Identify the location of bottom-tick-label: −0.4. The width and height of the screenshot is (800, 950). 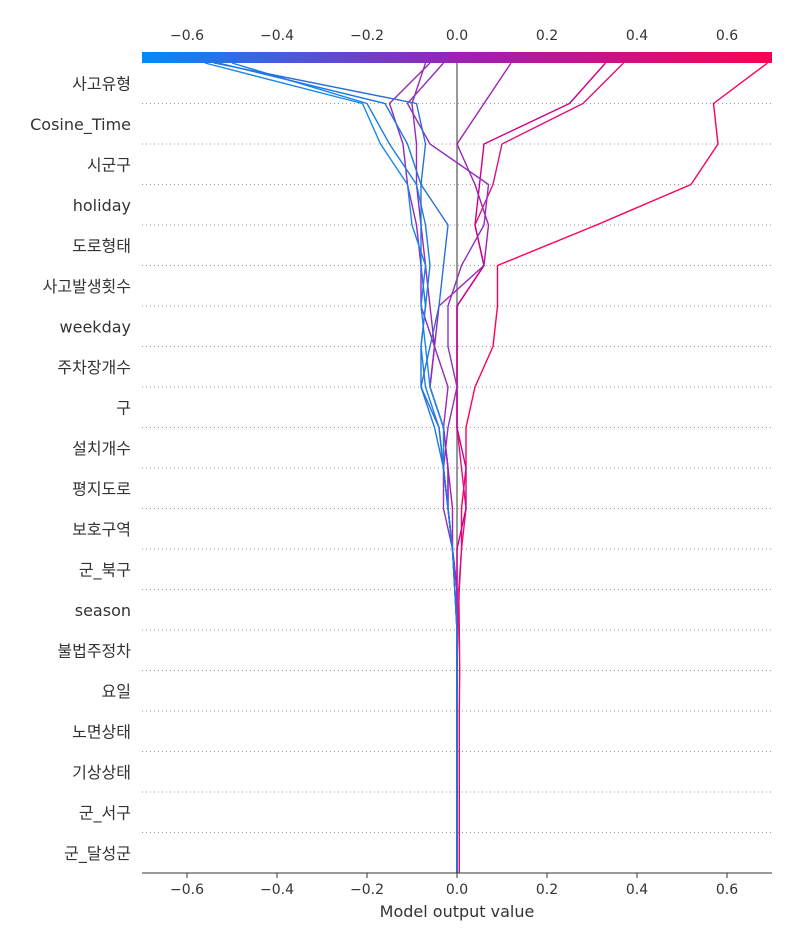
(277, 890).